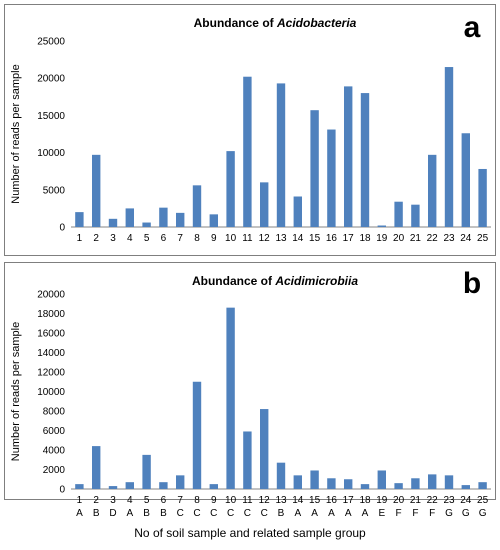 The width and height of the screenshot is (500, 550). I want to click on chart-b-x-tick-22: 22, so click(433, 500).